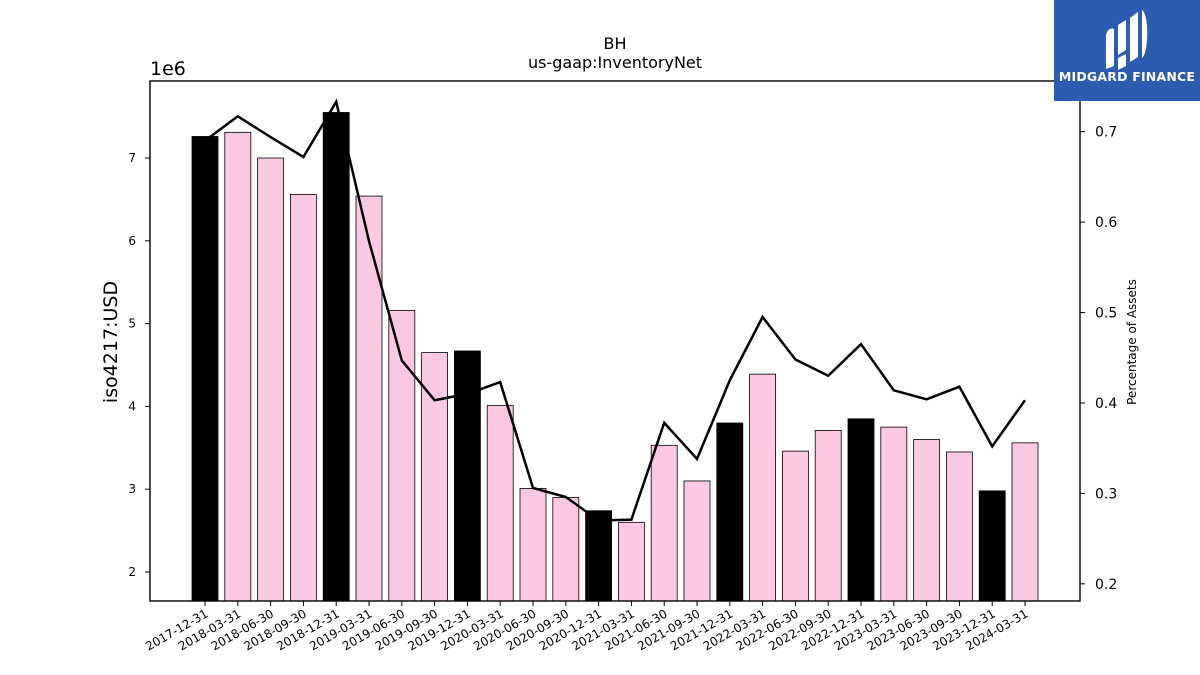 The width and height of the screenshot is (1200, 675). Describe the element at coordinates (1106, 494) in the screenshot. I see `y-right-tick-label: 0.3` at that location.